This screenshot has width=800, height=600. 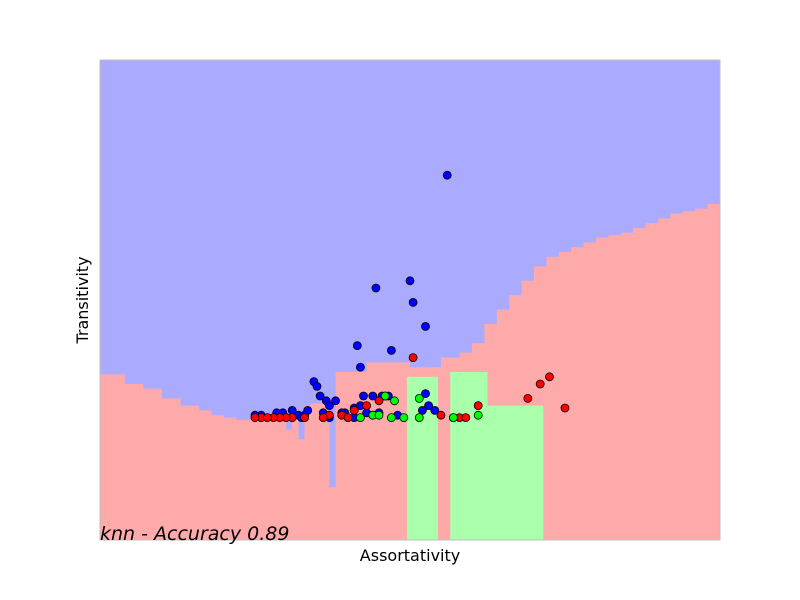 I want to click on accuracy-annotation: knn - Accuracy 0.89, so click(x=194, y=534).